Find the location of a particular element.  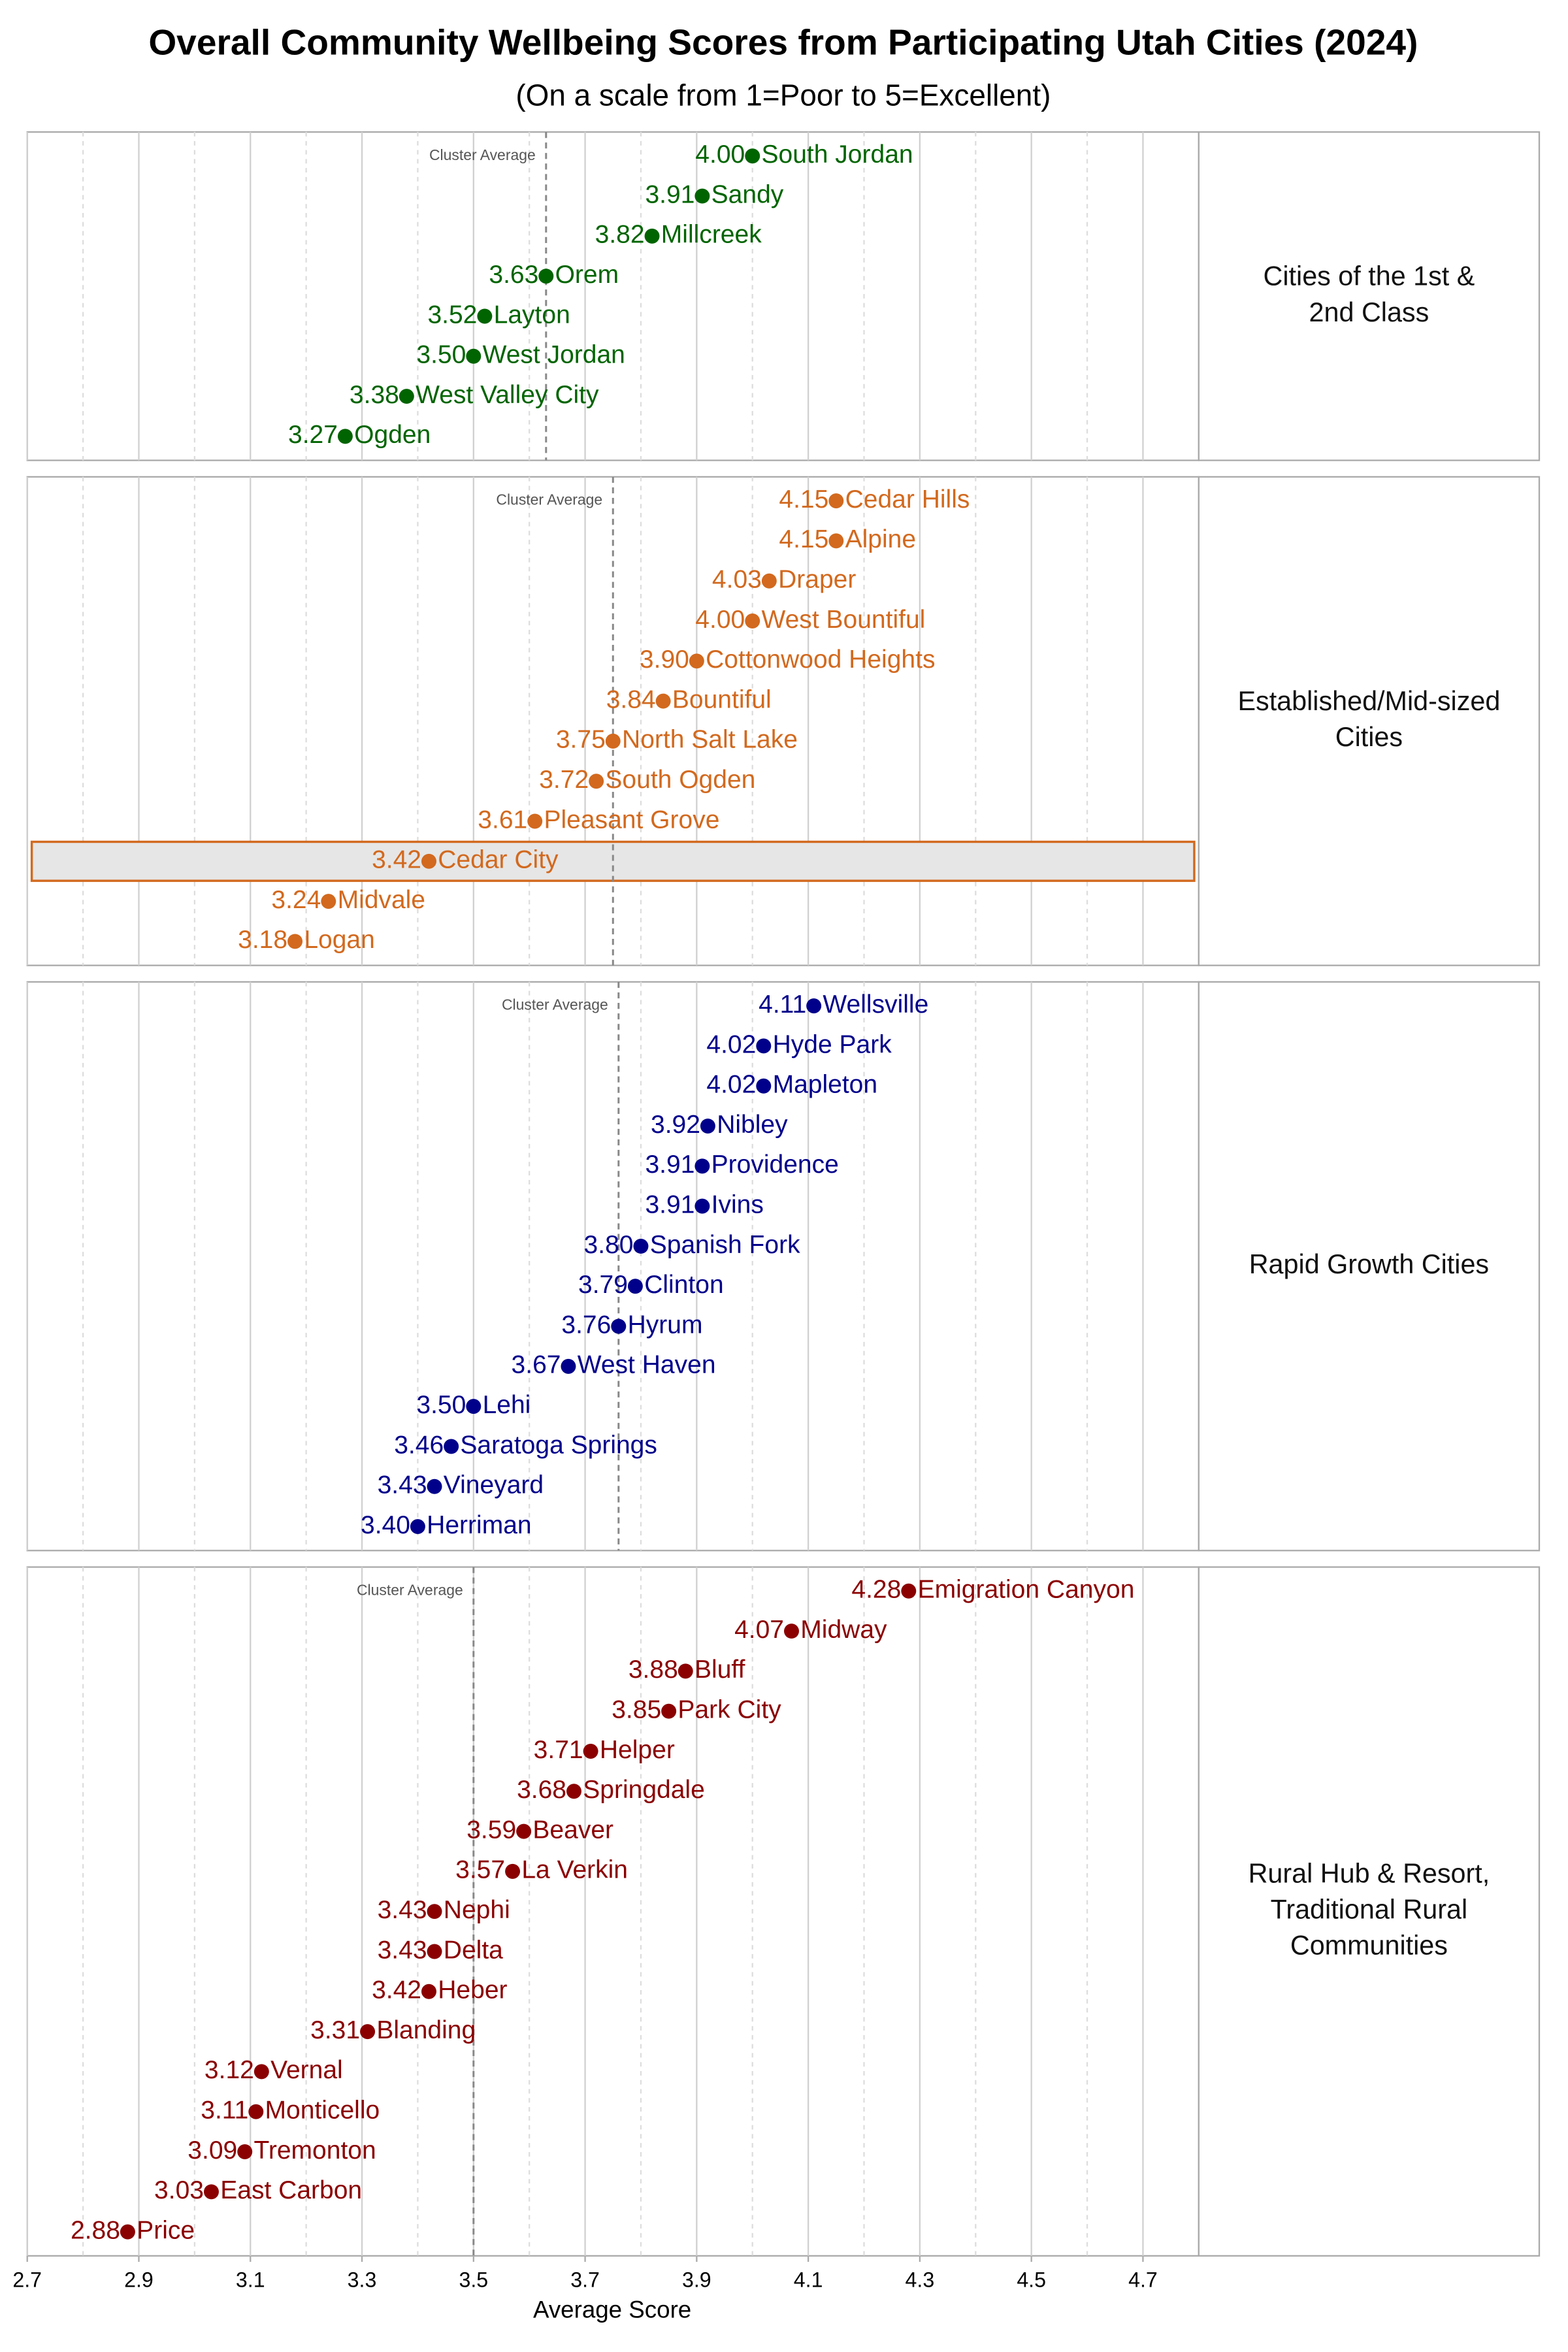

category-label: North Salt Lake is located at coordinates (710, 740).